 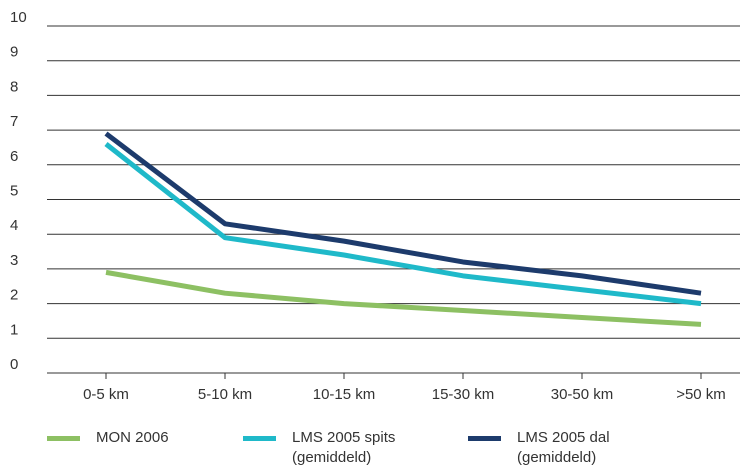 What do you see at coordinates (344, 394) in the screenshot?
I see `x-tick-label: 10-15 km` at bounding box center [344, 394].